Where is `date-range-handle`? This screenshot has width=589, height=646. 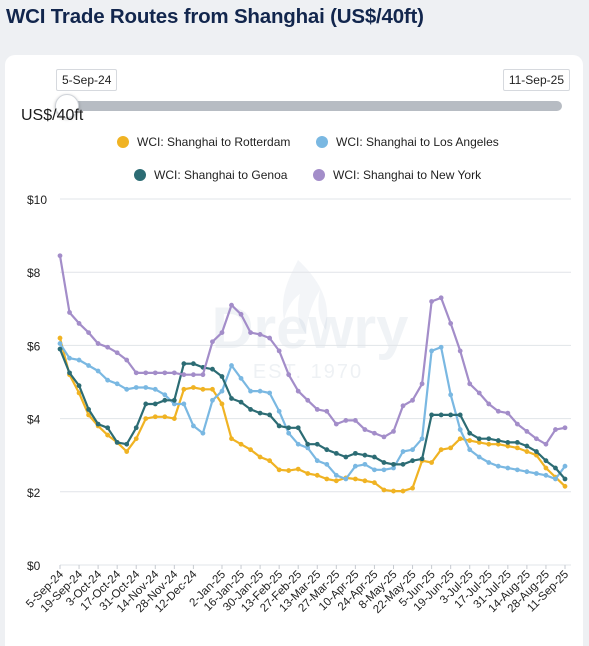
date-range-handle is located at coordinates (67, 106).